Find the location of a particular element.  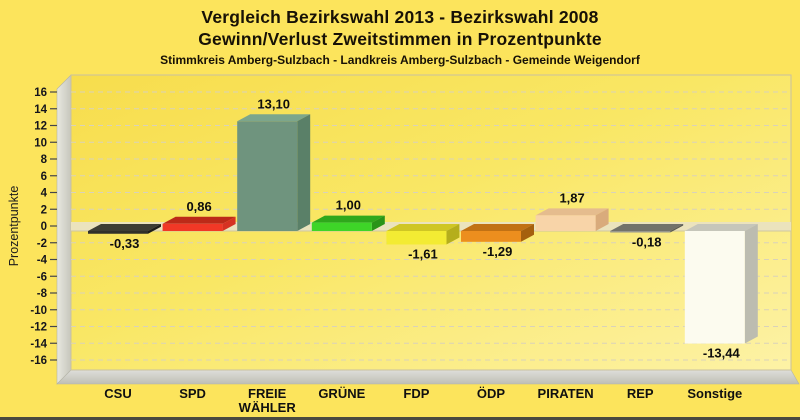

bar-freie-w-hler is located at coordinates (274, 172).